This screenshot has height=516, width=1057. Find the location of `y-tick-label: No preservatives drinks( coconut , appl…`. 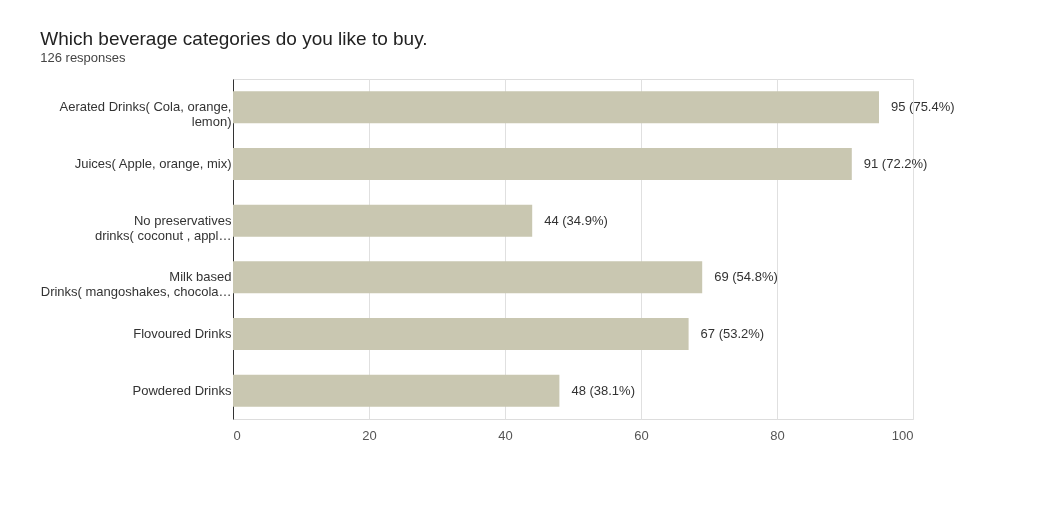

y-tick-label: No preservatives drinks( coconut , appl… is located at coordinates (163, 227).